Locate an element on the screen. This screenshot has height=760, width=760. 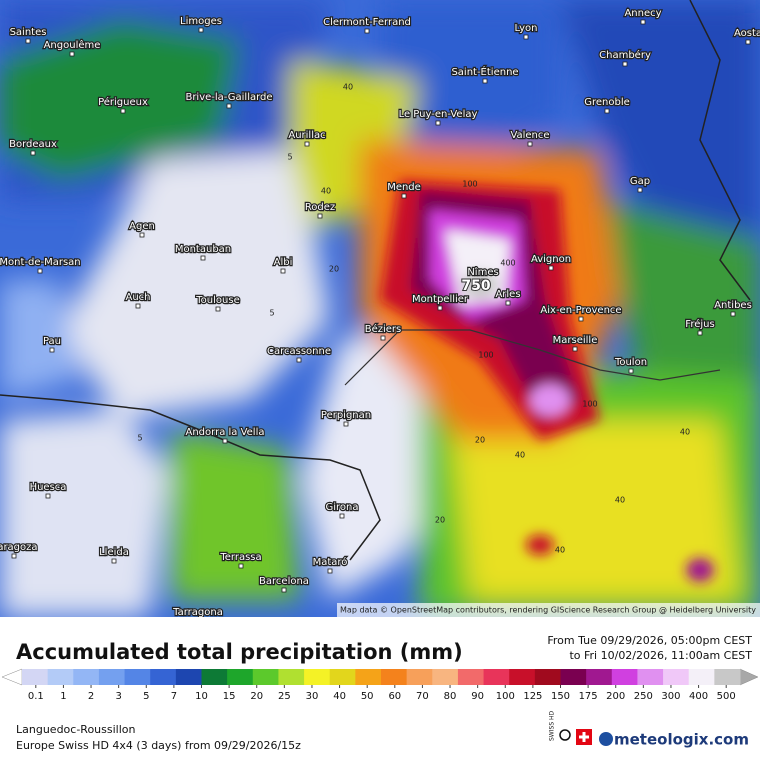
legend-label: 70 is located at coordinates (422, 696).